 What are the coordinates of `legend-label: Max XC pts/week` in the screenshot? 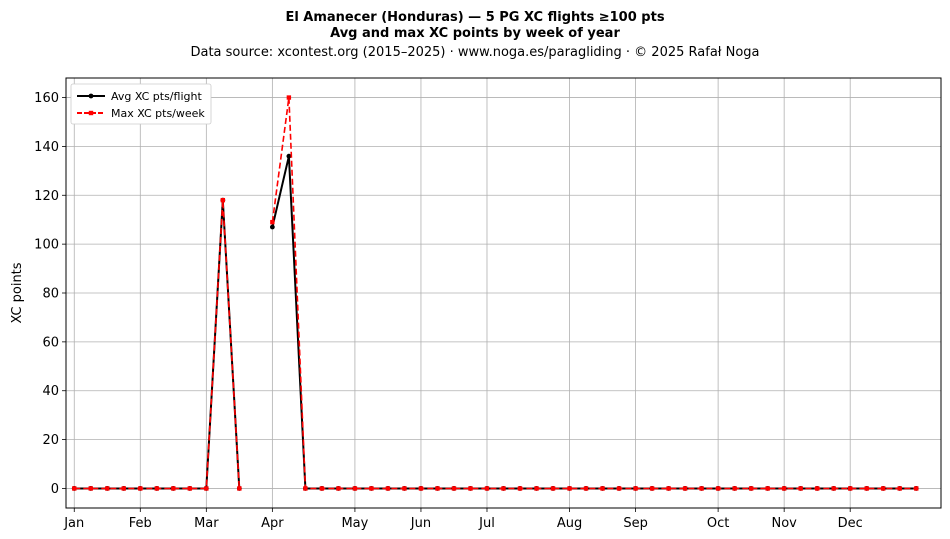 It's located at (158, 113).